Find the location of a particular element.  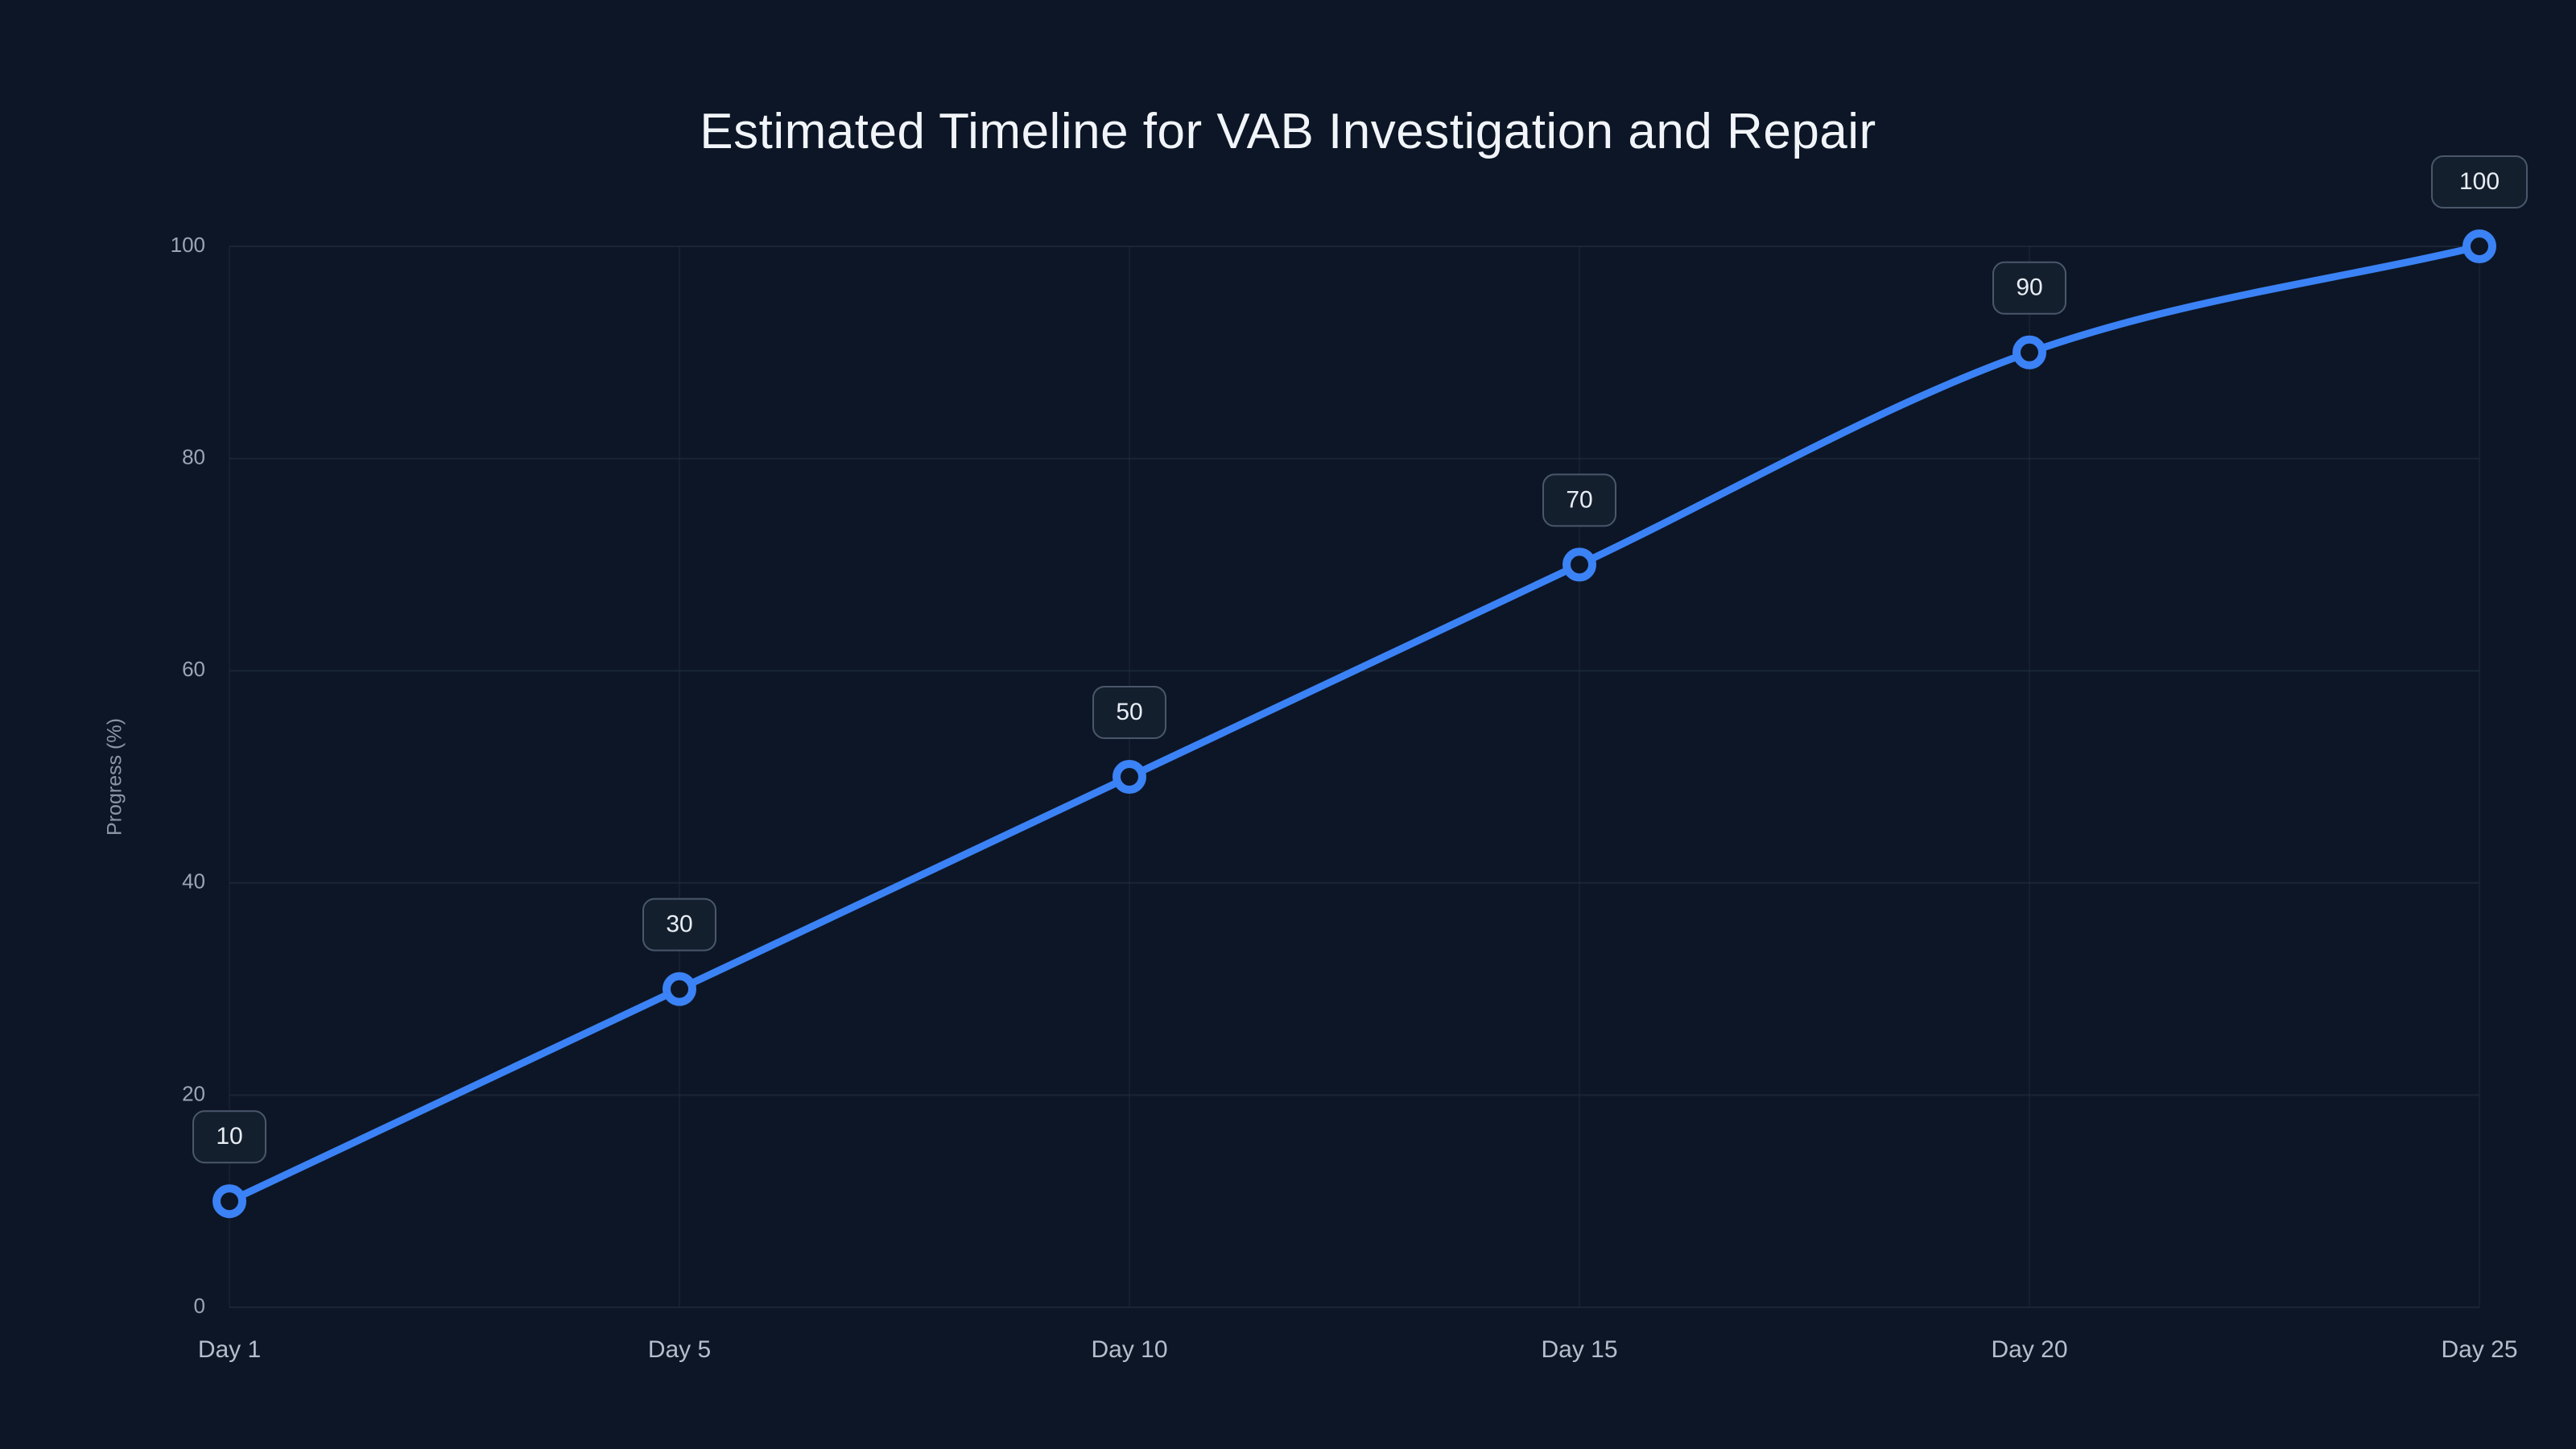

point-label-text: 10 is located at coordinates (229, 1136).